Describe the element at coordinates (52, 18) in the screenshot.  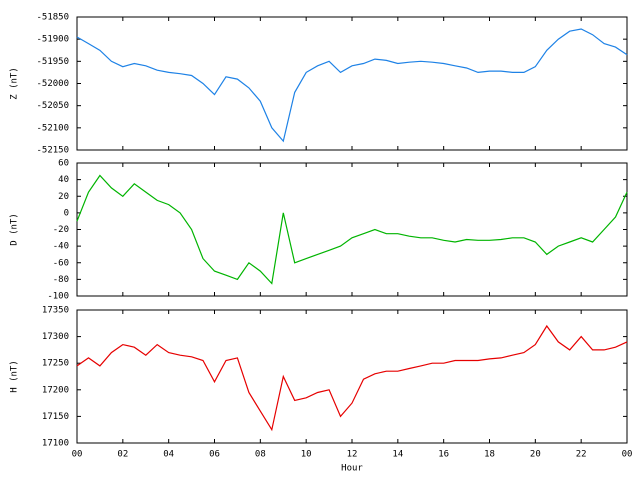
I see `y-tick-label: -51850` at that location.